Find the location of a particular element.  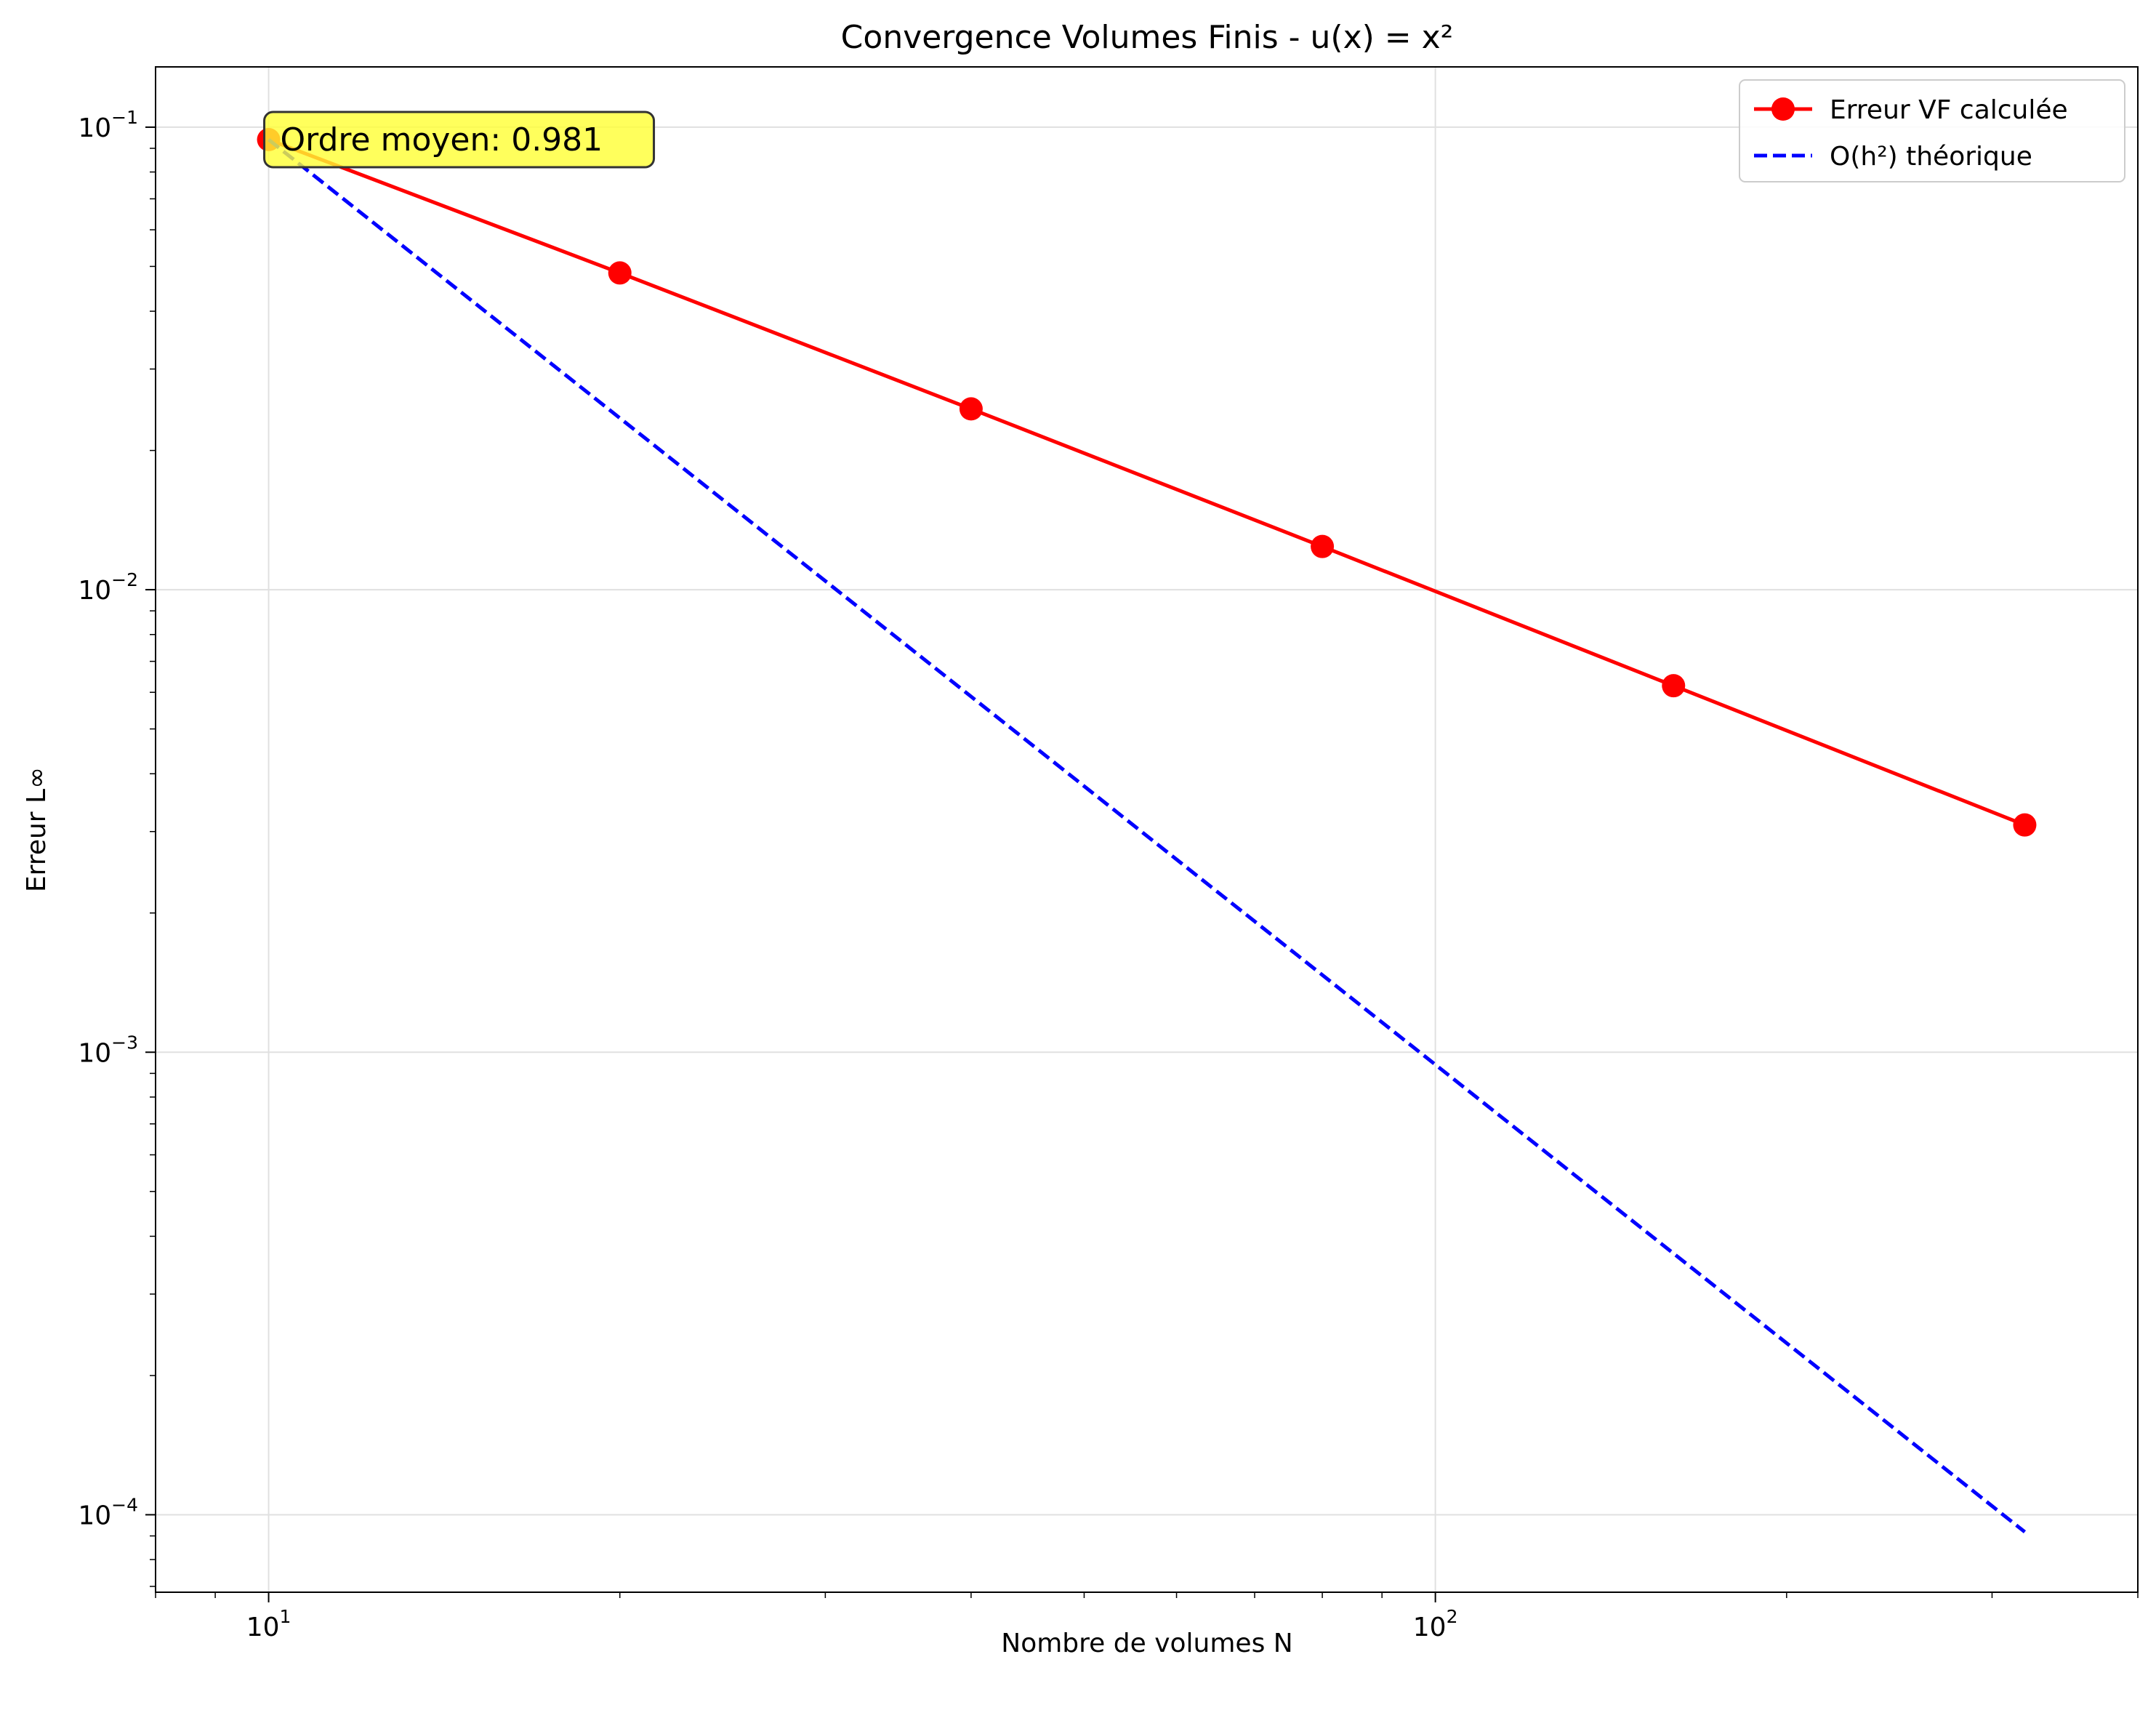

annotation-box is located at coordinates (459, 140).